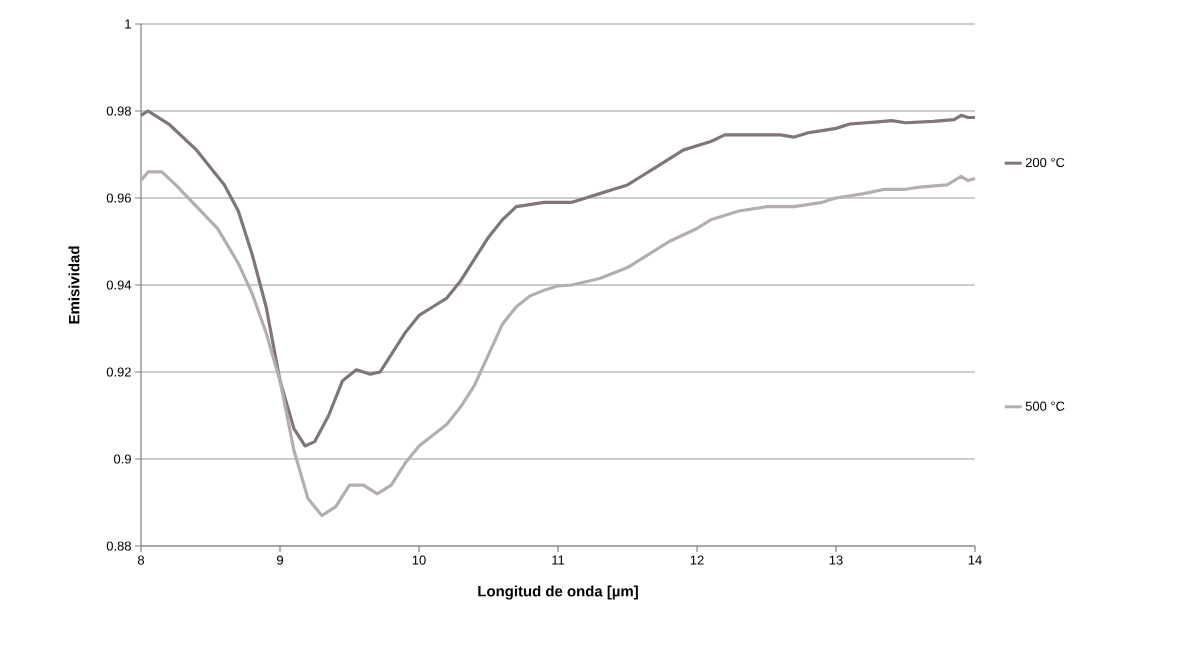 The height and width of the screenshot is (652, 1203). I want to click on legend-label: 500 °C, so click(1045, 406).